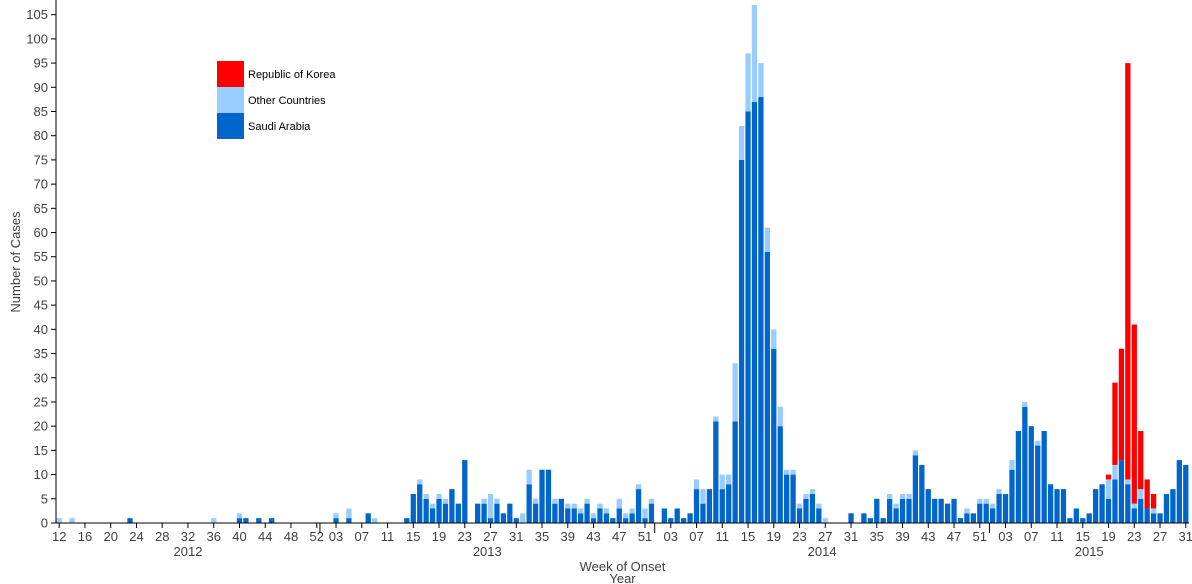 This screenshot has width=1192, height=584. Describe the element at coordinates (568, 515) in the screenshot. I see `bar-saudi-arabia-2013-w39` at that location.